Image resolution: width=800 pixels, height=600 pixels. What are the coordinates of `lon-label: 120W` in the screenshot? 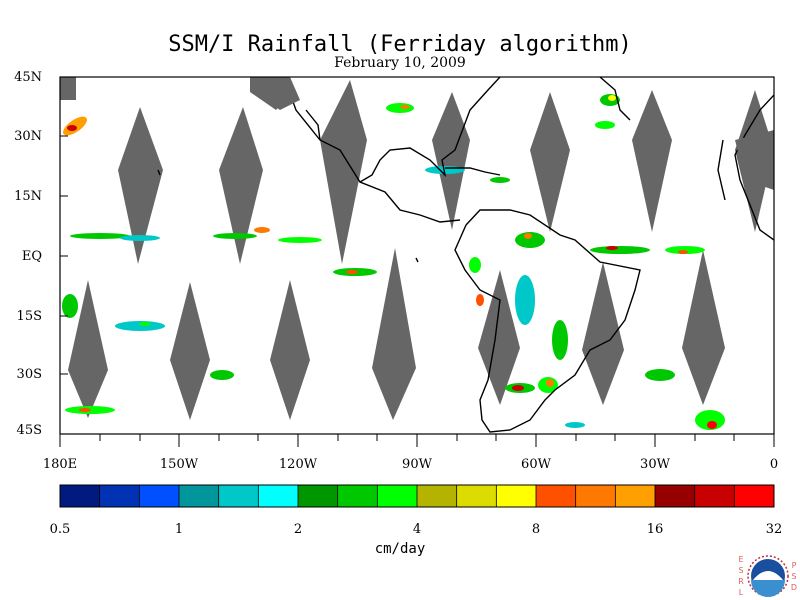 It's located at (298, 464).